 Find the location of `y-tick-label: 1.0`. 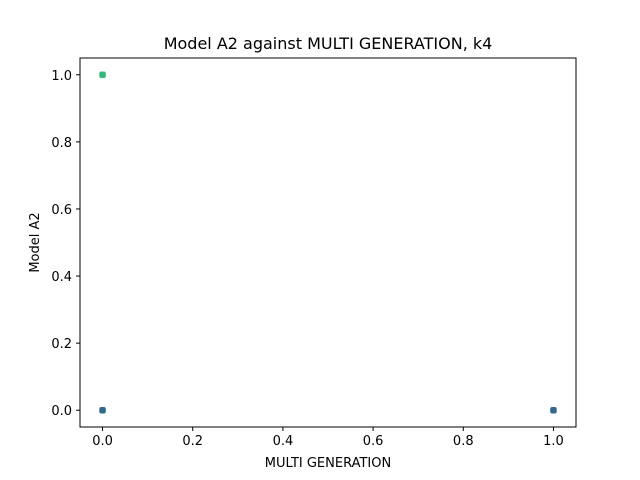

y-tick-label: 1.0 is located at coordinates (61, 76).